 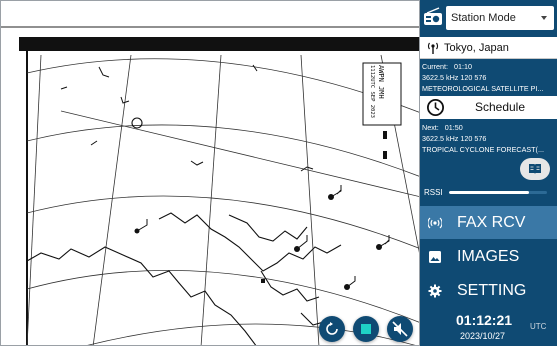 What do you see at coordinates (500, 107) in the screenshot?
I see `schedule-label: Schedule` at bounding box center [500, 107].